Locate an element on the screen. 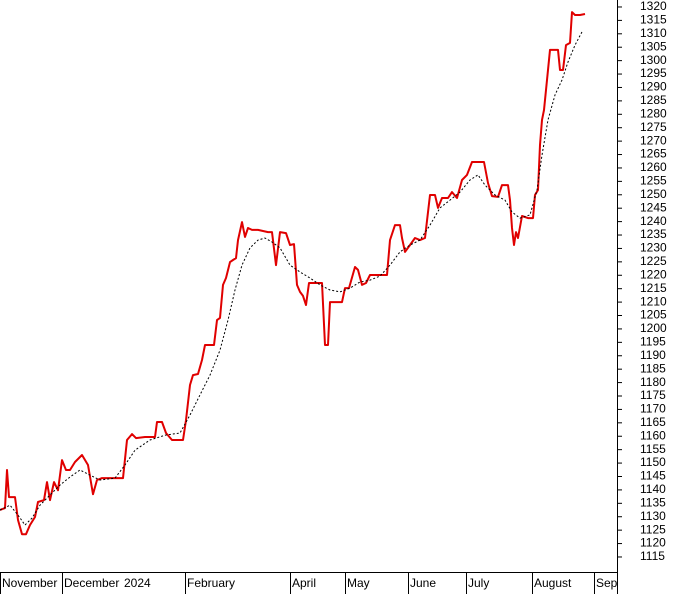  y-tick-label: 1225 is located at coordinates (653, 261).